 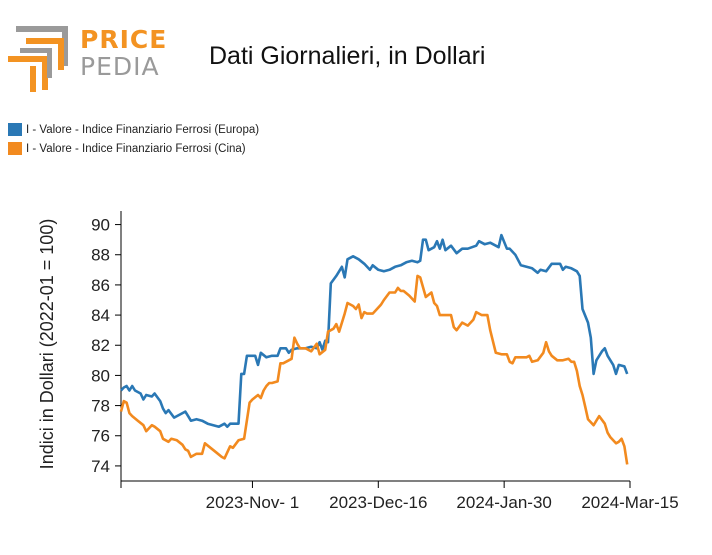 What do you see at coordinates (100, 375) in the screenshot?
I see `y-tick-label: 80` at bounding box center [100, 375].